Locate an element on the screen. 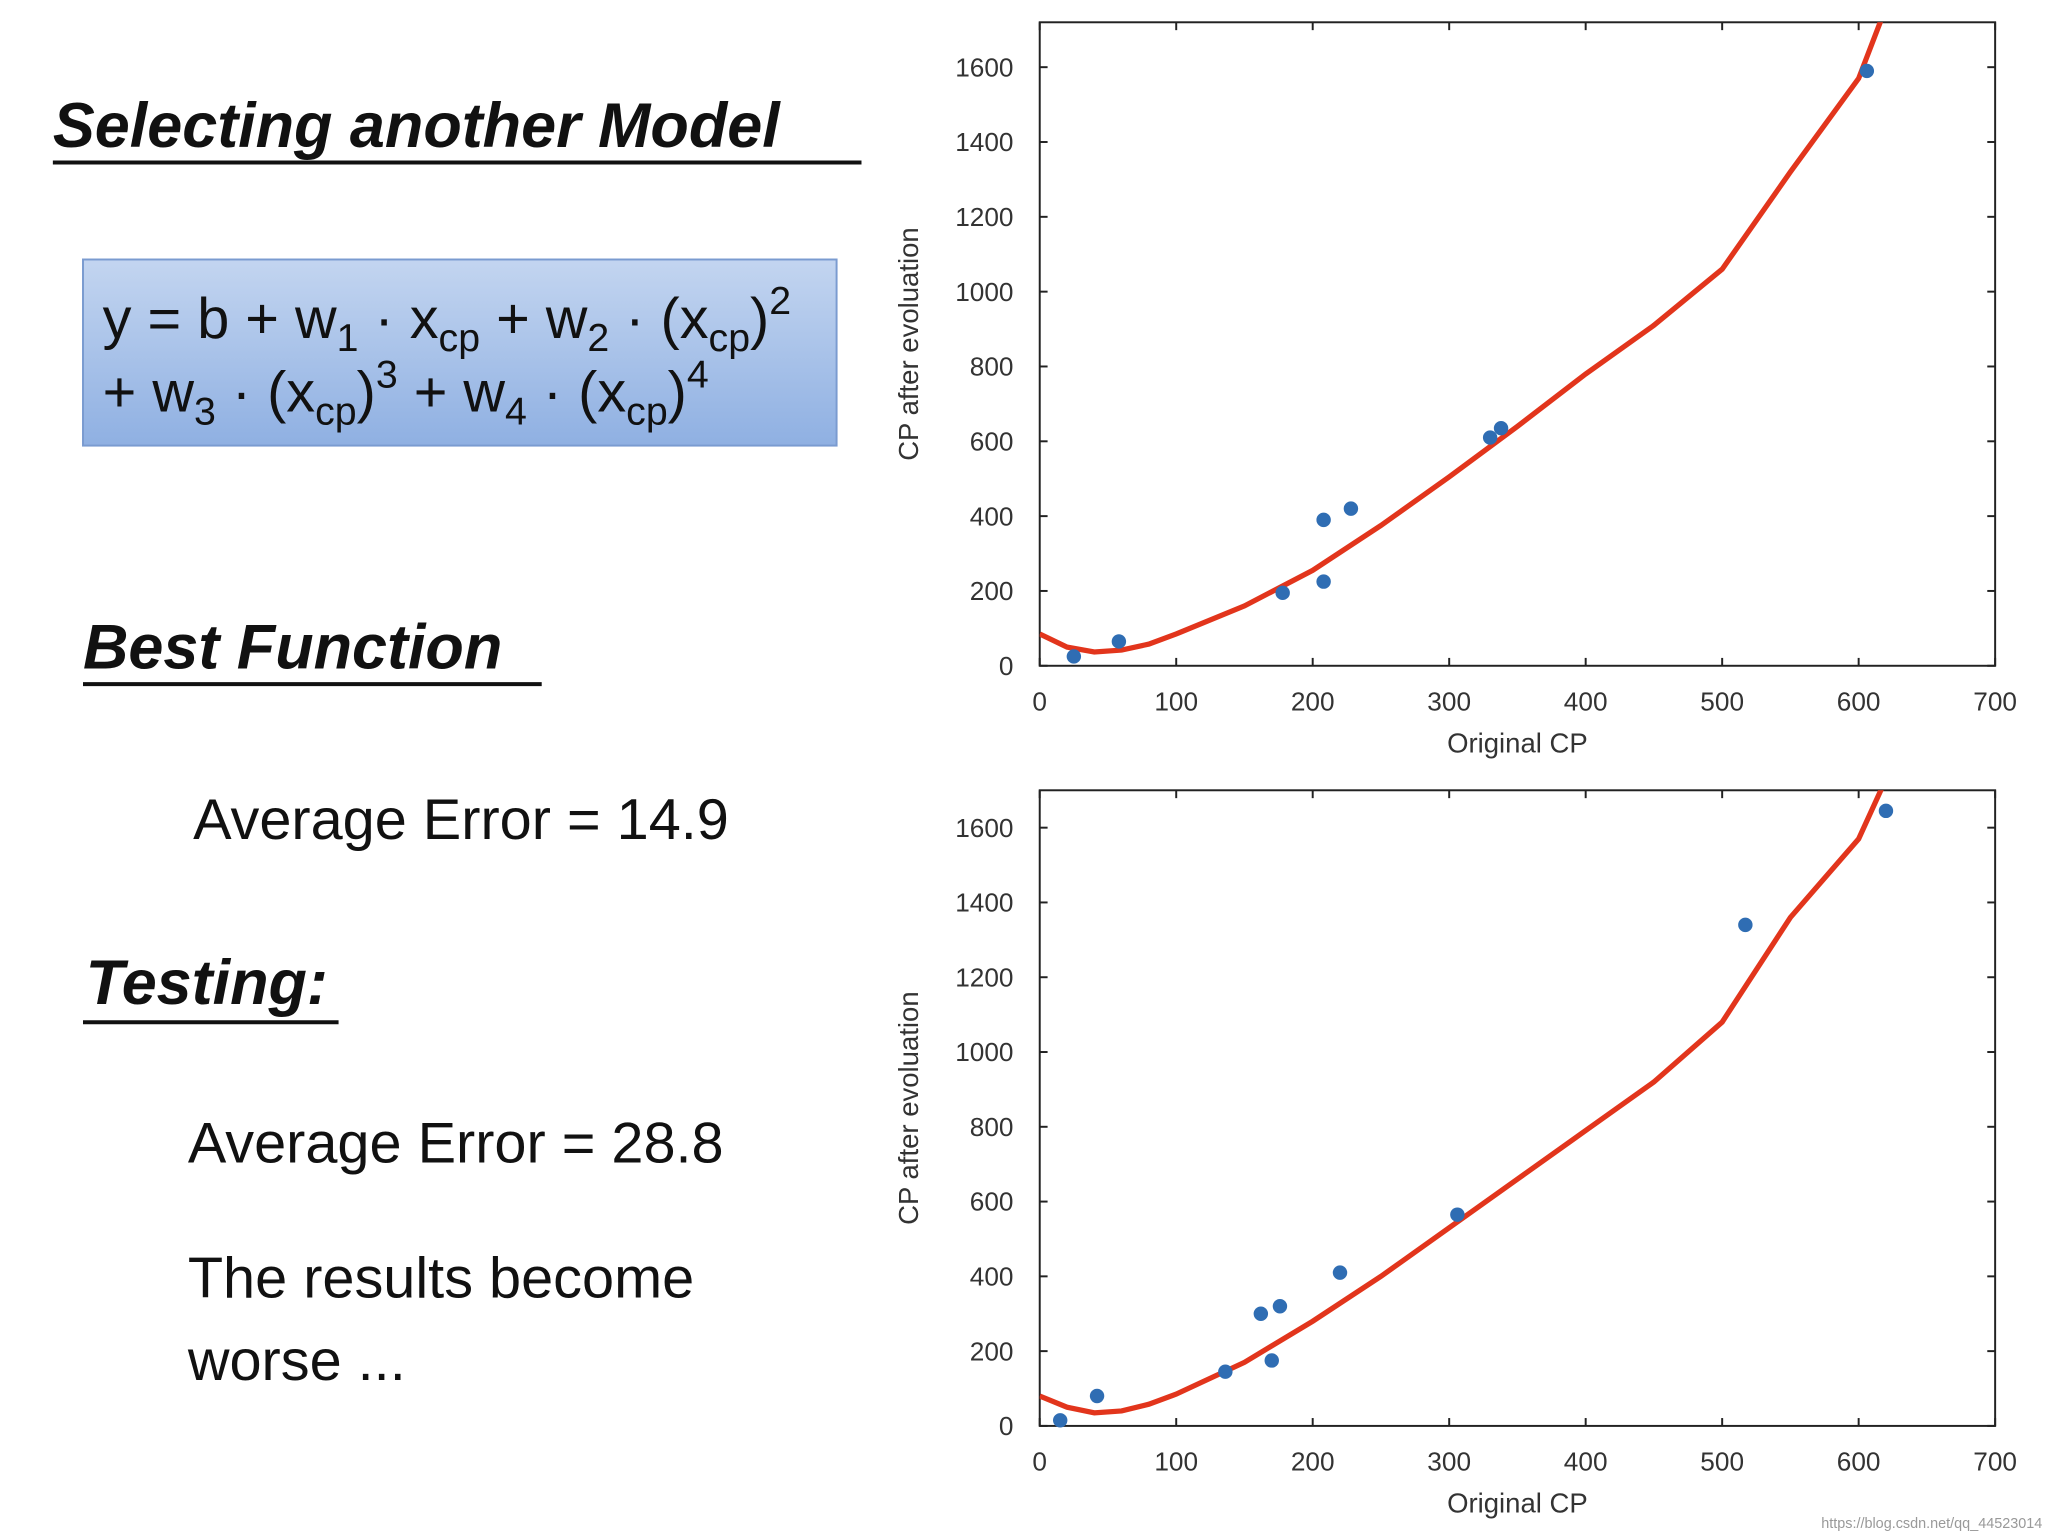 The width and height of the screenshot is (2048, 1536). formula-line: y = b + w1 · xcp + w2 · (xcp)2 is located at coordinates (447, 320).